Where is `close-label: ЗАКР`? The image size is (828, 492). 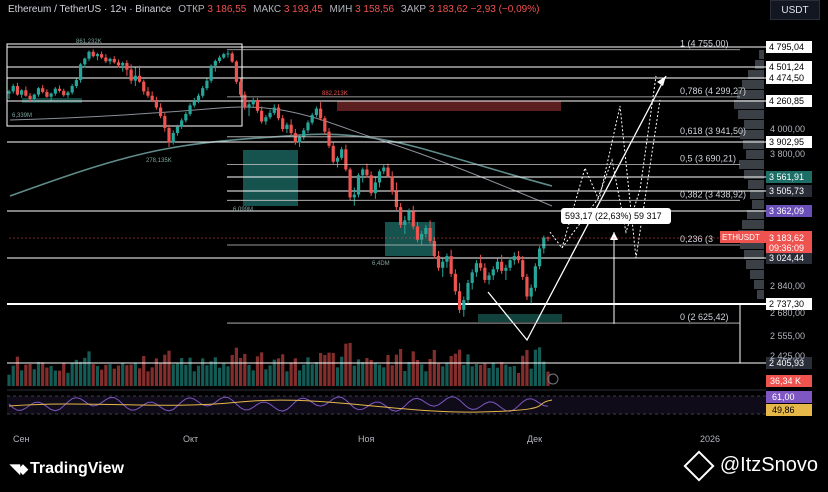
close-label: ЗАКР is located at coordinates (413, 9).